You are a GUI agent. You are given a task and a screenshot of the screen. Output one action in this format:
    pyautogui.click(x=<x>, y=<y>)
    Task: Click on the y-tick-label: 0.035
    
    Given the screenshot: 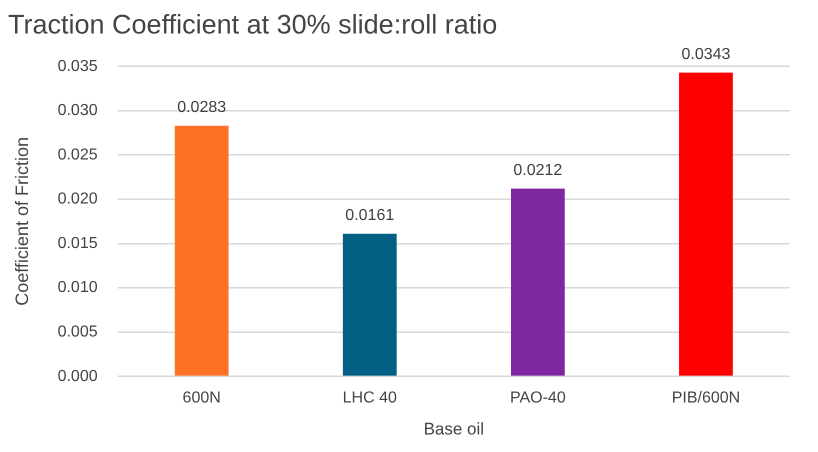 What is the action you would take?
    pyautogui.click(x=78, y=66)
    